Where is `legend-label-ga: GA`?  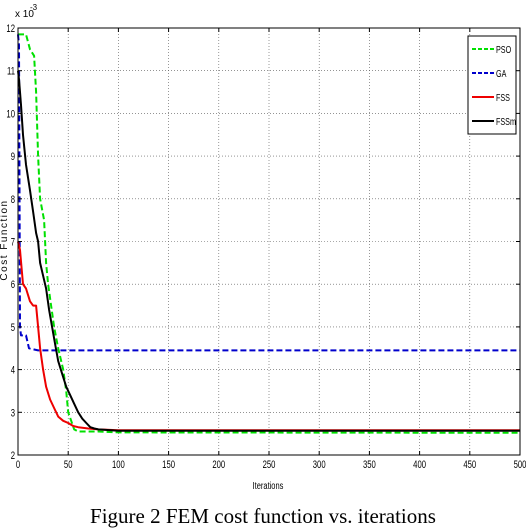
legend-label-ga: GA is located at coordinates (501, 73).